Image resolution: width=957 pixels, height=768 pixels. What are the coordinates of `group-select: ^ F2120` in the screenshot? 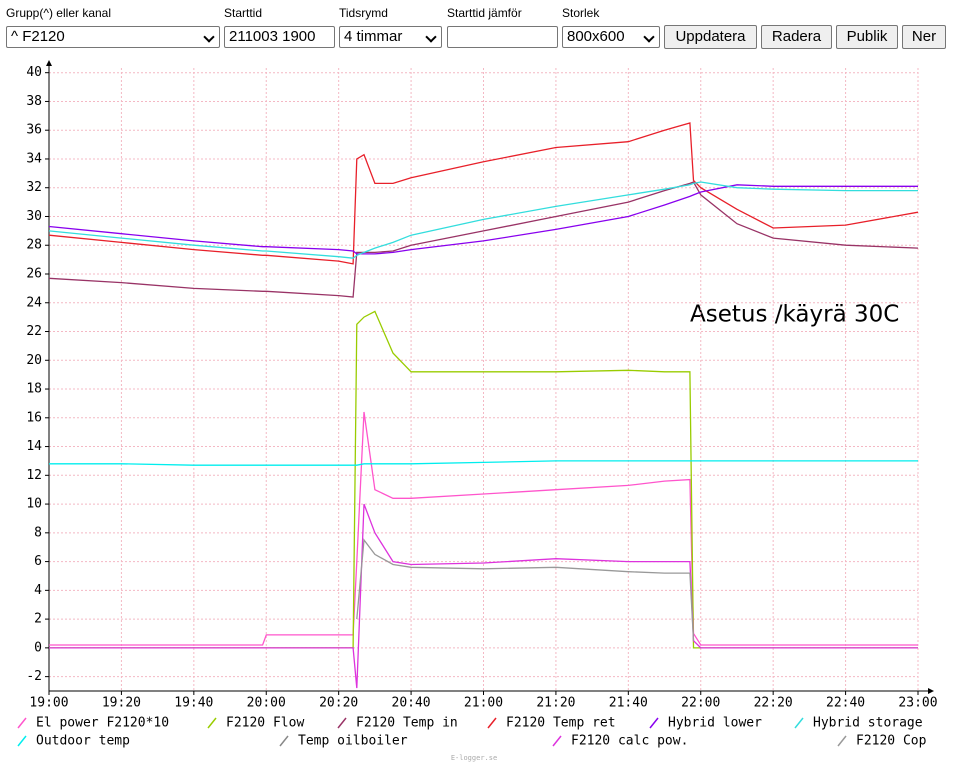 It's located at (113, 37).